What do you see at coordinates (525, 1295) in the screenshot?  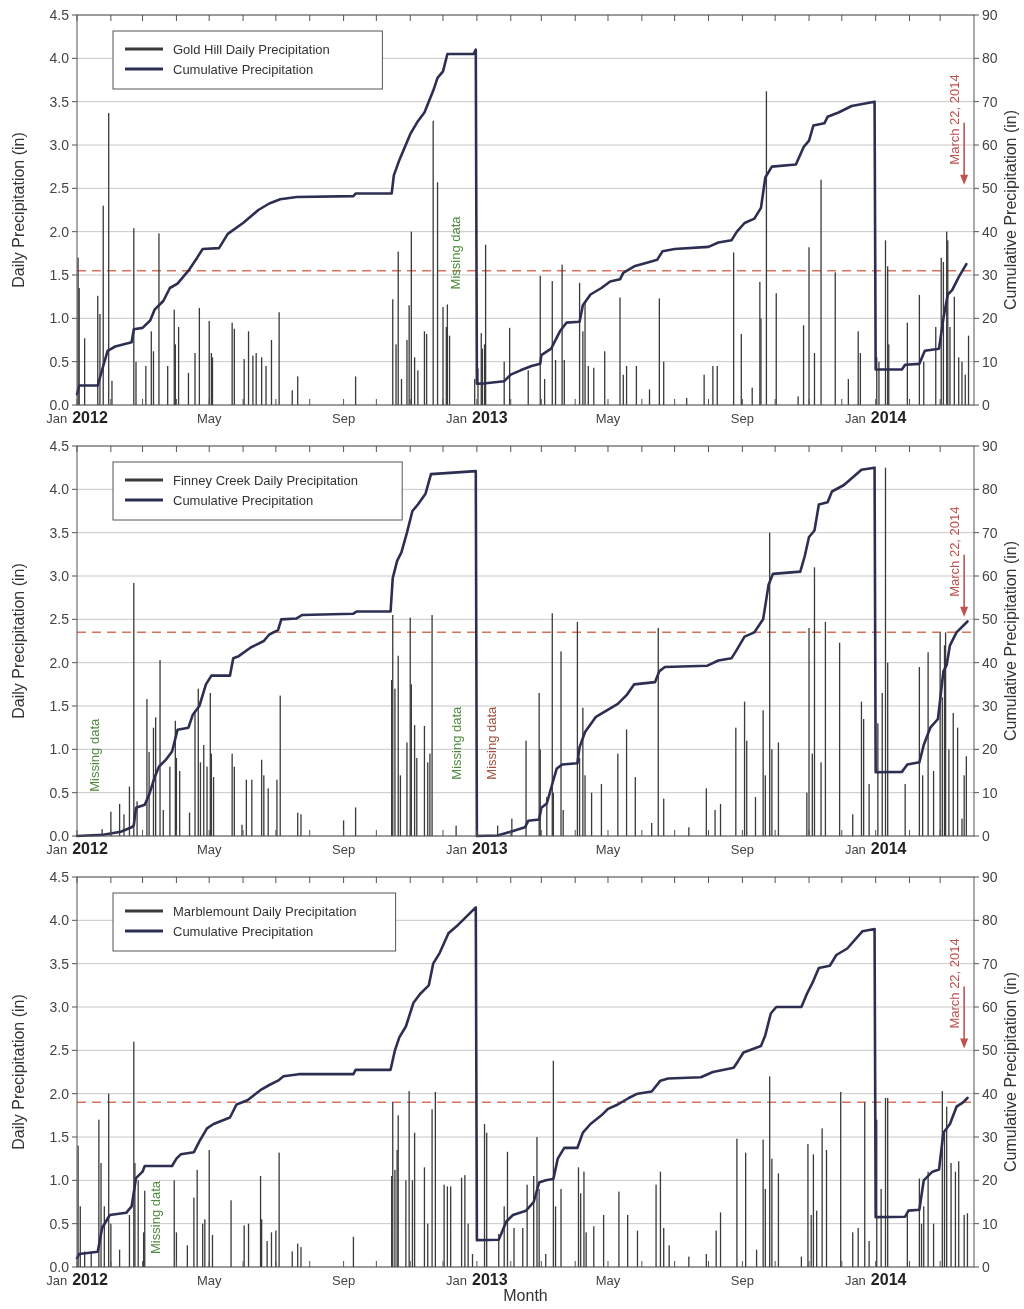 I see `x-axis-title: Month` at bounding box center [525, 1295].